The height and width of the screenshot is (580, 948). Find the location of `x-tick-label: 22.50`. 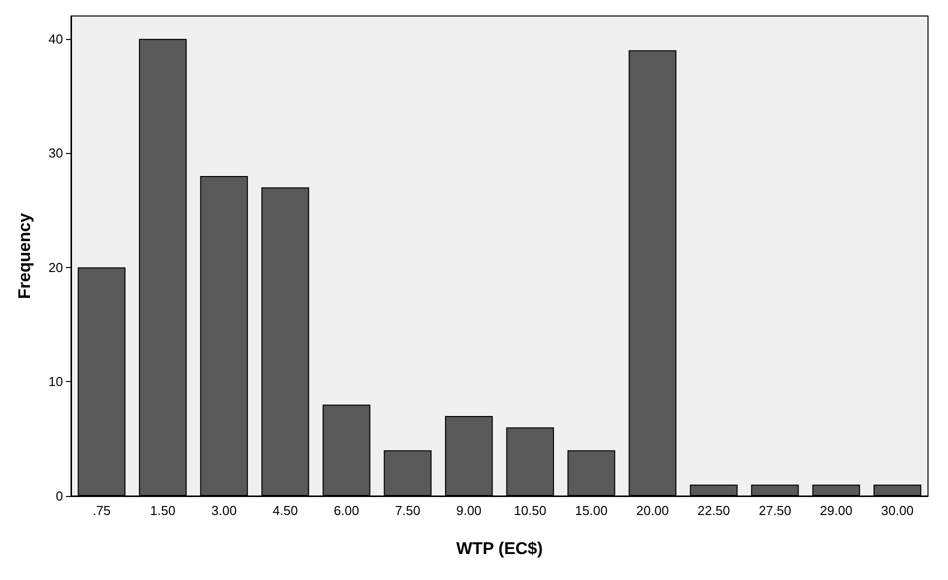

x-tick-label: 22.50 is located at coordinates (713, 510).